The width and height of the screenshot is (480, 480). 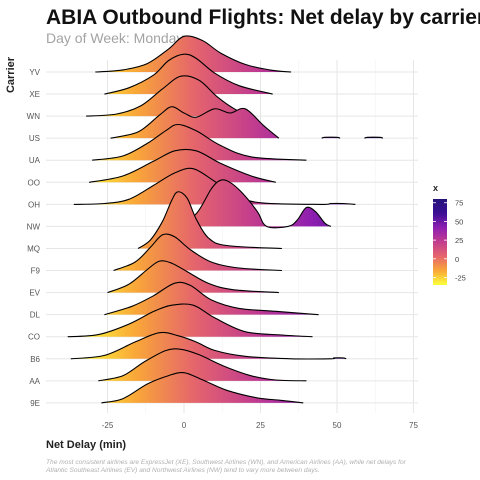 I want to click on ridge-line-ua, so click(x=199, y=142).